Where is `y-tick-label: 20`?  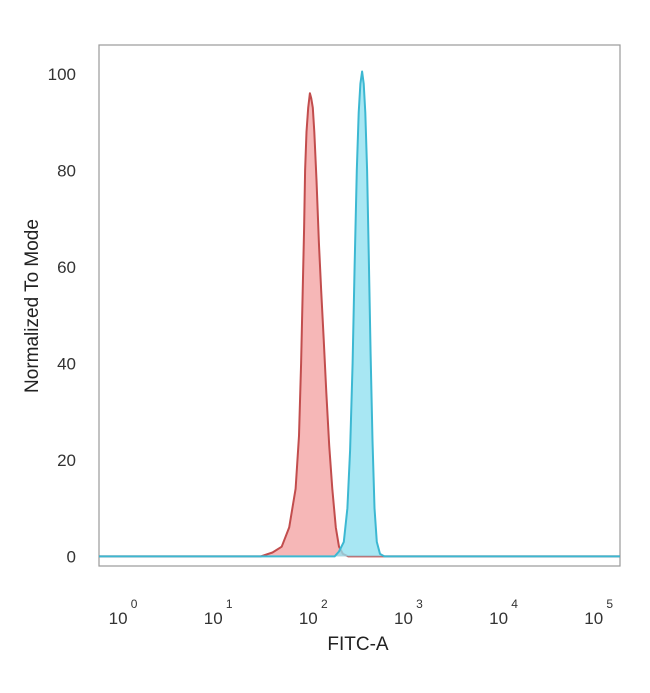 y-tick-label: 20 is located at coordinates (66, 460).